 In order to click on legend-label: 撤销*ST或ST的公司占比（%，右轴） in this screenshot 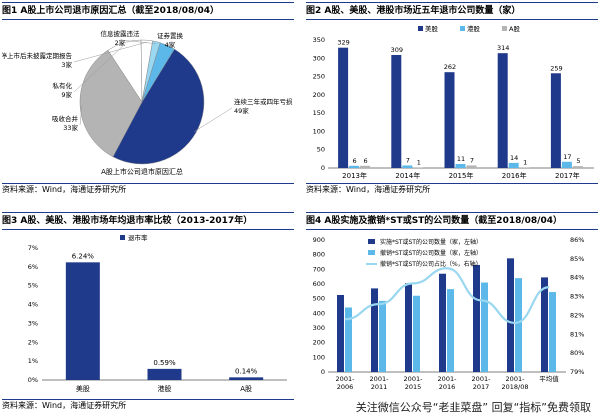, I will do `click(431, 264)`.